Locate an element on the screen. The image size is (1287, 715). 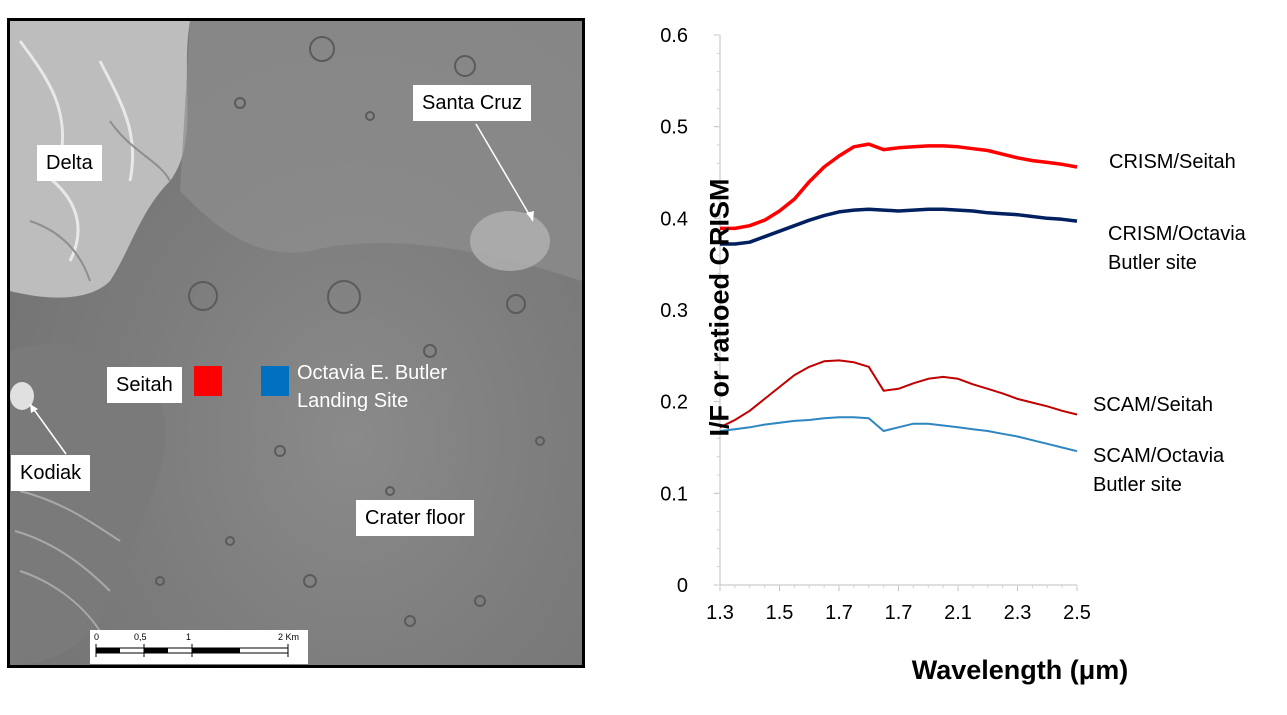
kodiak-hill is located at coordinates (22, 396).